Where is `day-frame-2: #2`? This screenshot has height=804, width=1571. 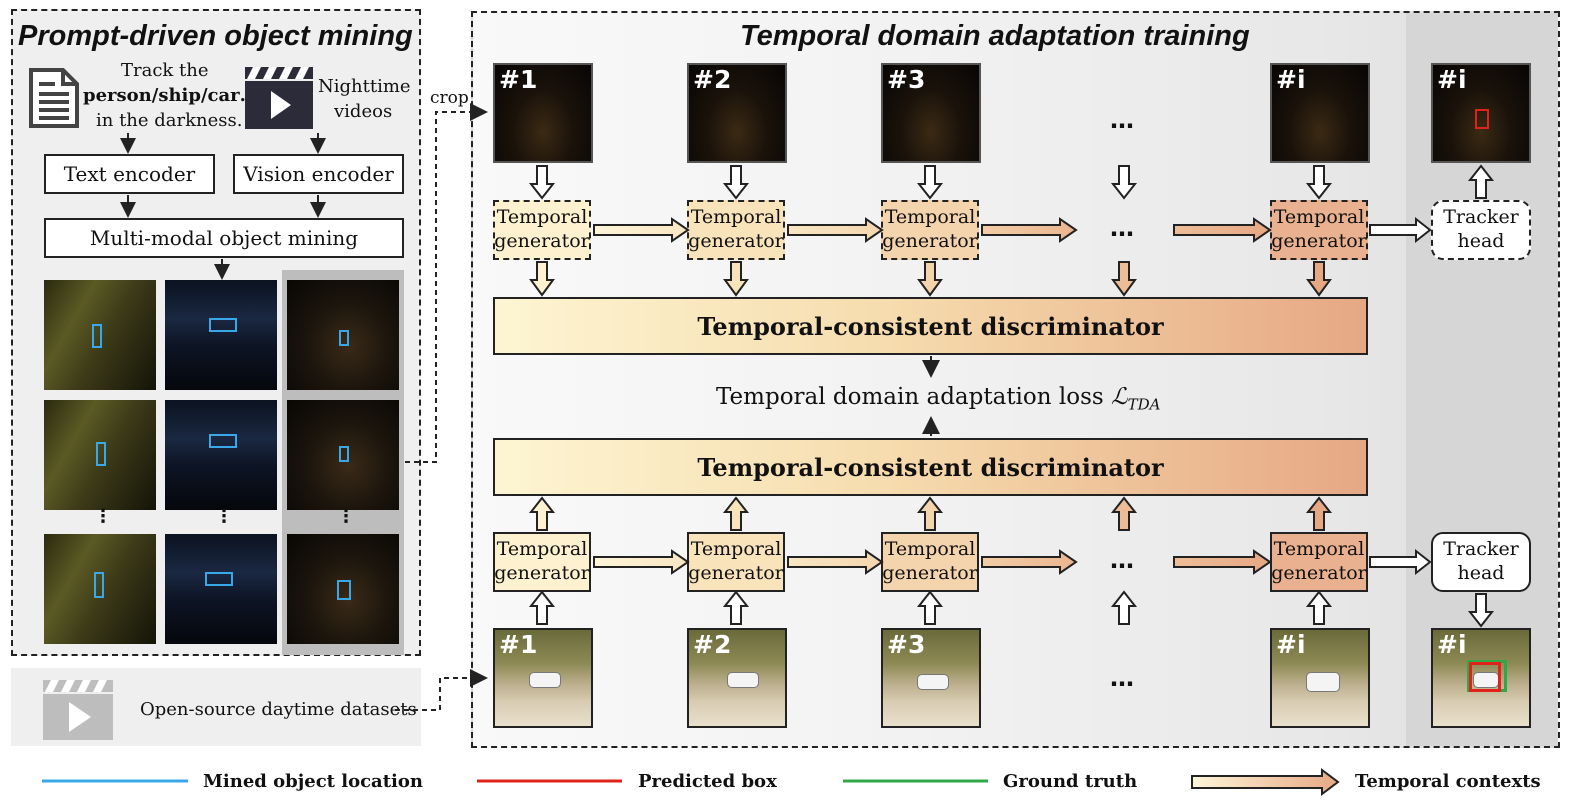 day-frame-2: #2 is located at coordinates (737, 678).